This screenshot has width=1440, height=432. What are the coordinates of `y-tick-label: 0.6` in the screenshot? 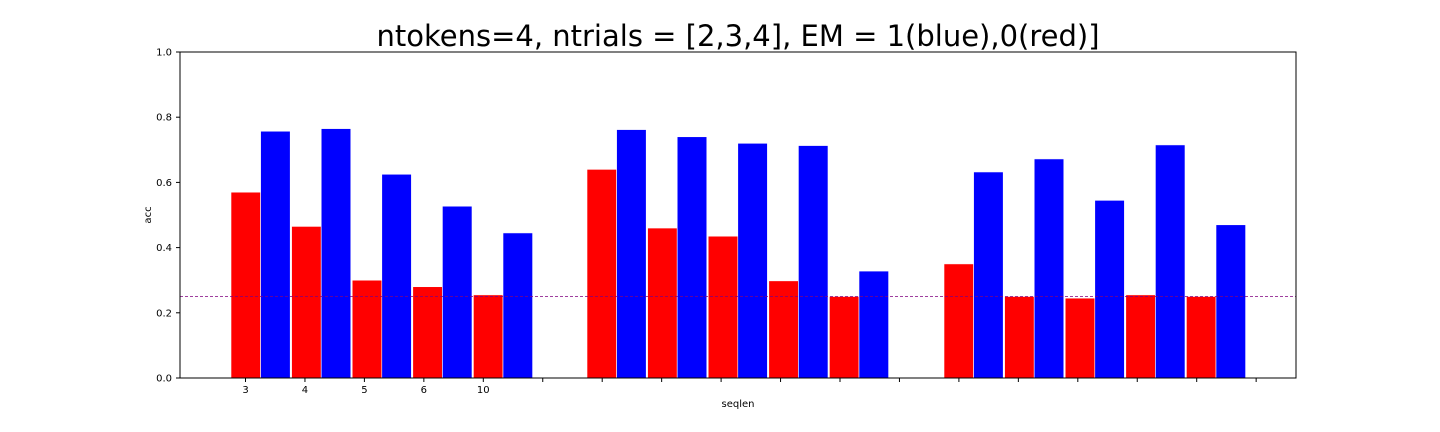 It's located at (164, 183).